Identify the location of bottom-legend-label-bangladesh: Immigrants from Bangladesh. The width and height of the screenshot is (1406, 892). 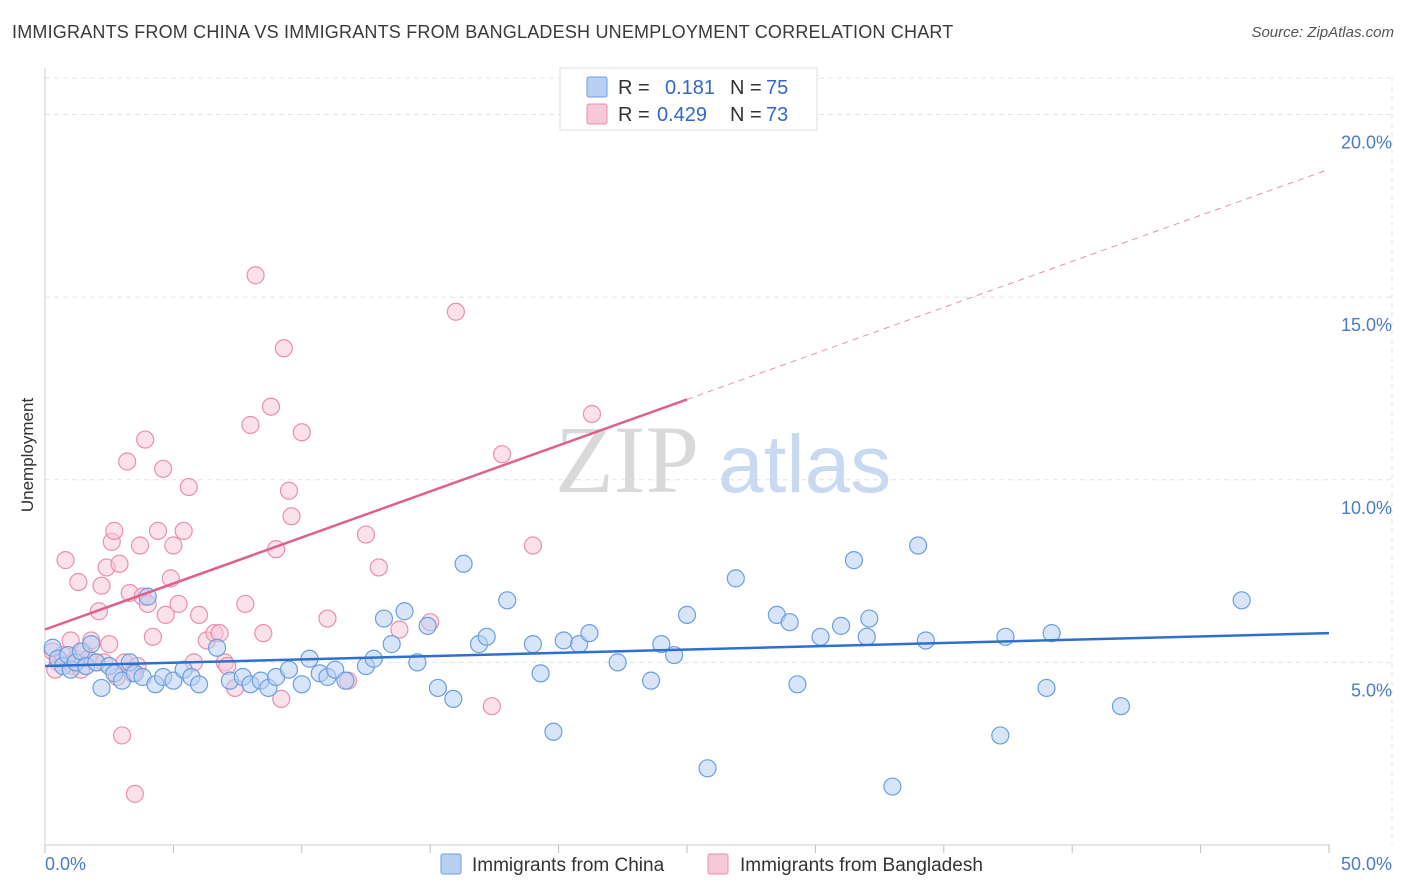
(861, 865).